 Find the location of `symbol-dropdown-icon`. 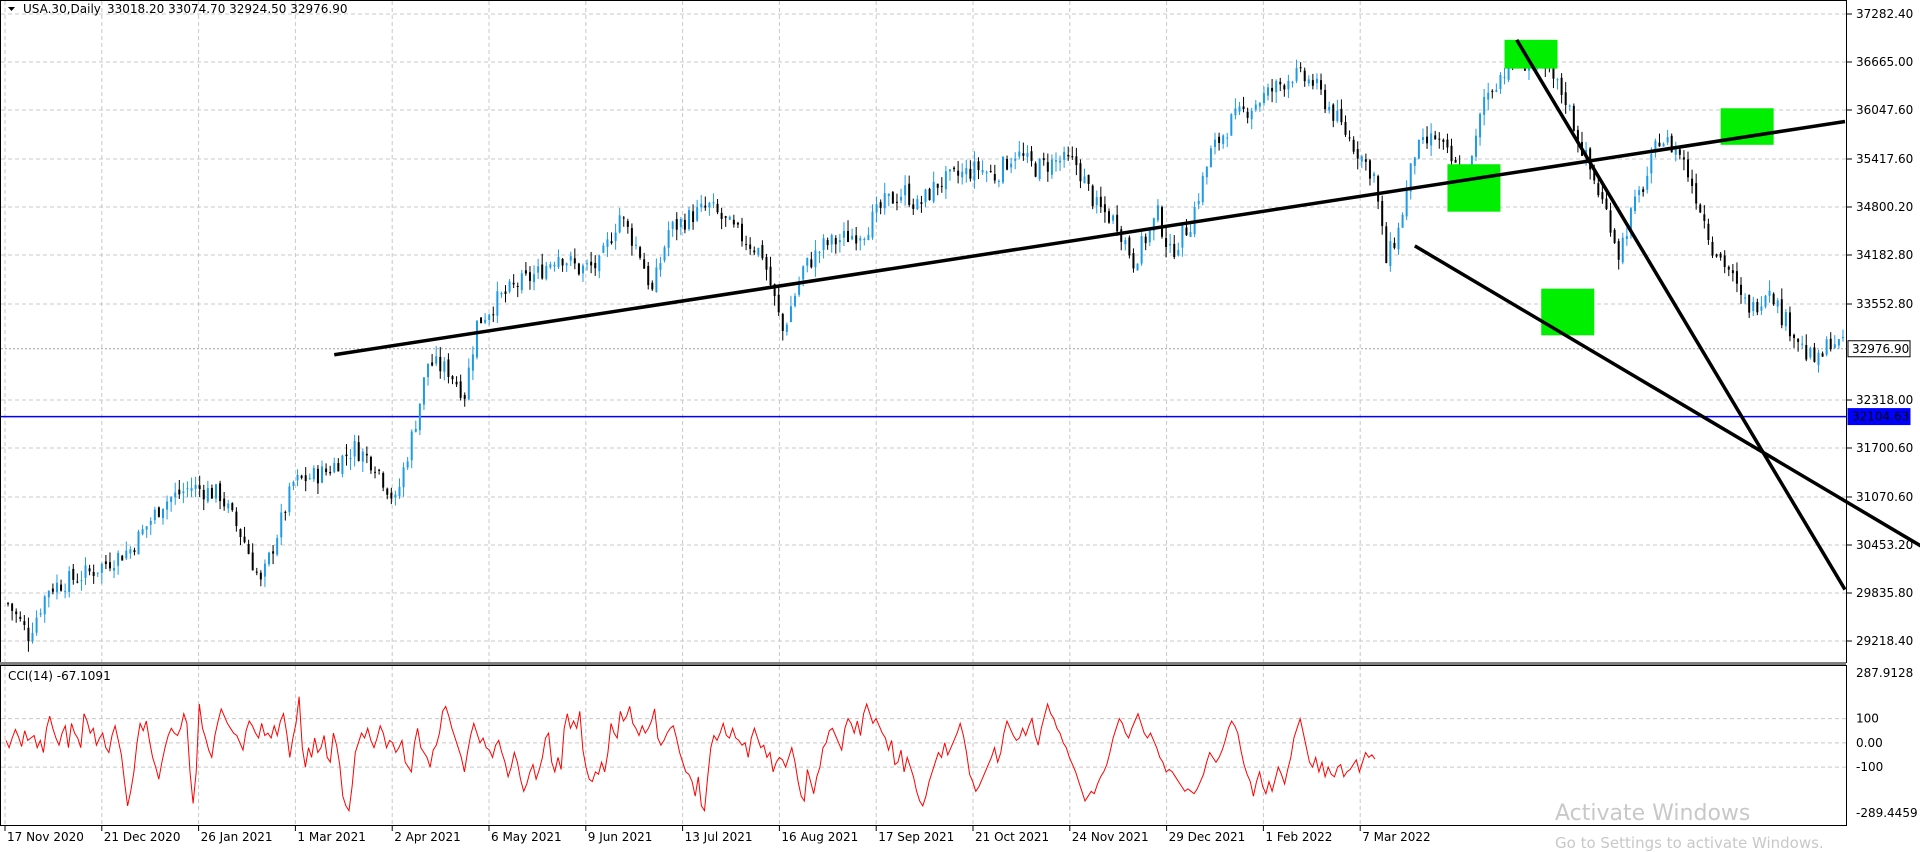

symbol-dropdown-icon is located at coordinates (11, 9).